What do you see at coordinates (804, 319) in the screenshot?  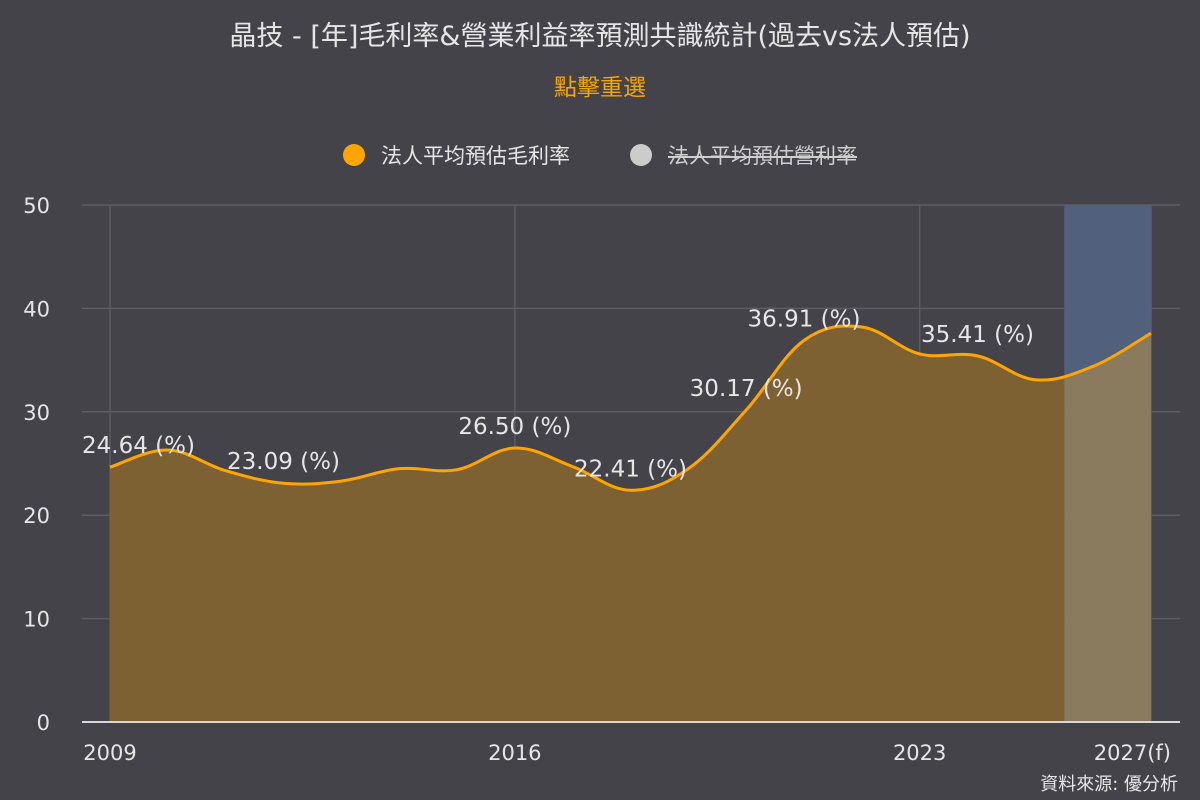 I see `data-label: 36.91 (%)` at bounding box center [804, 319].